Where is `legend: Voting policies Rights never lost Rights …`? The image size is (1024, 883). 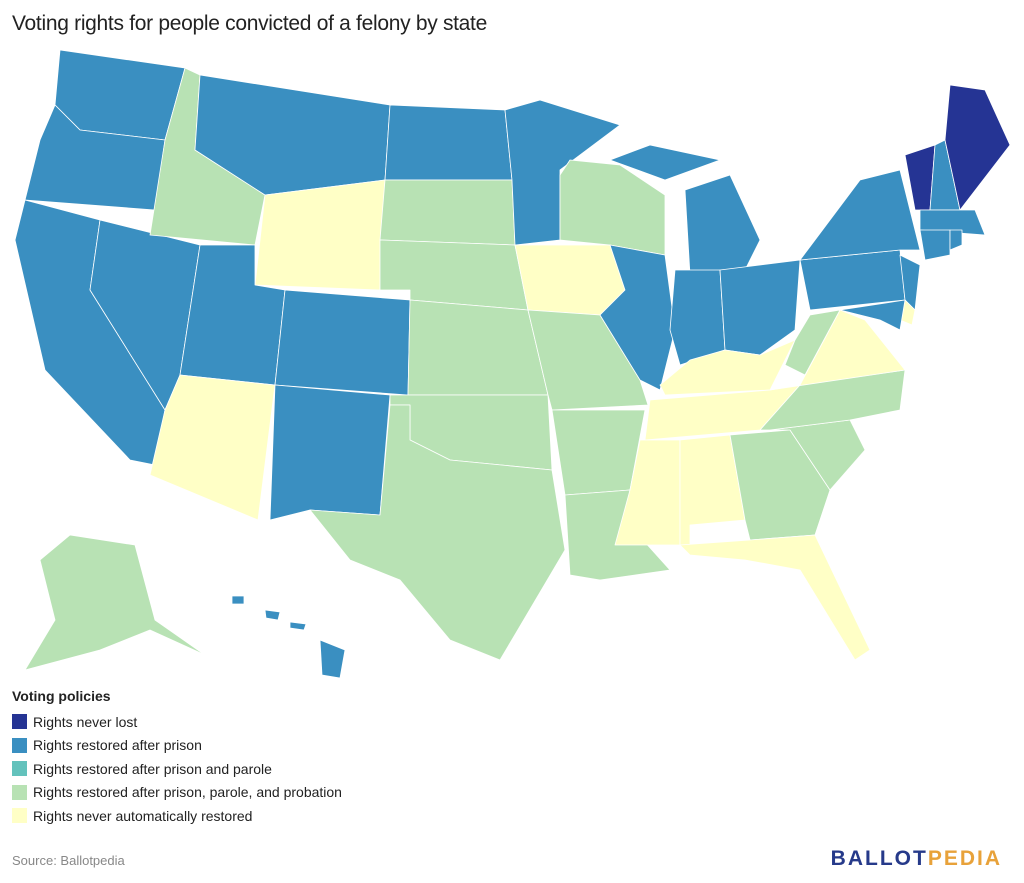
legend: Voting policies Rights never lost Rights … is located at coordinates (177, 758).